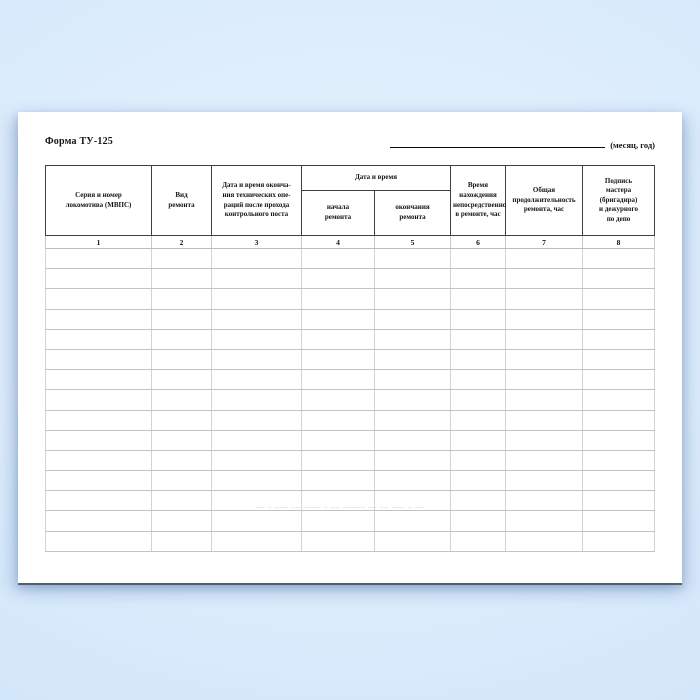  I want to click on column-numbers-row: 1 2 3 4 5 6 7 8, so click(350, 242).